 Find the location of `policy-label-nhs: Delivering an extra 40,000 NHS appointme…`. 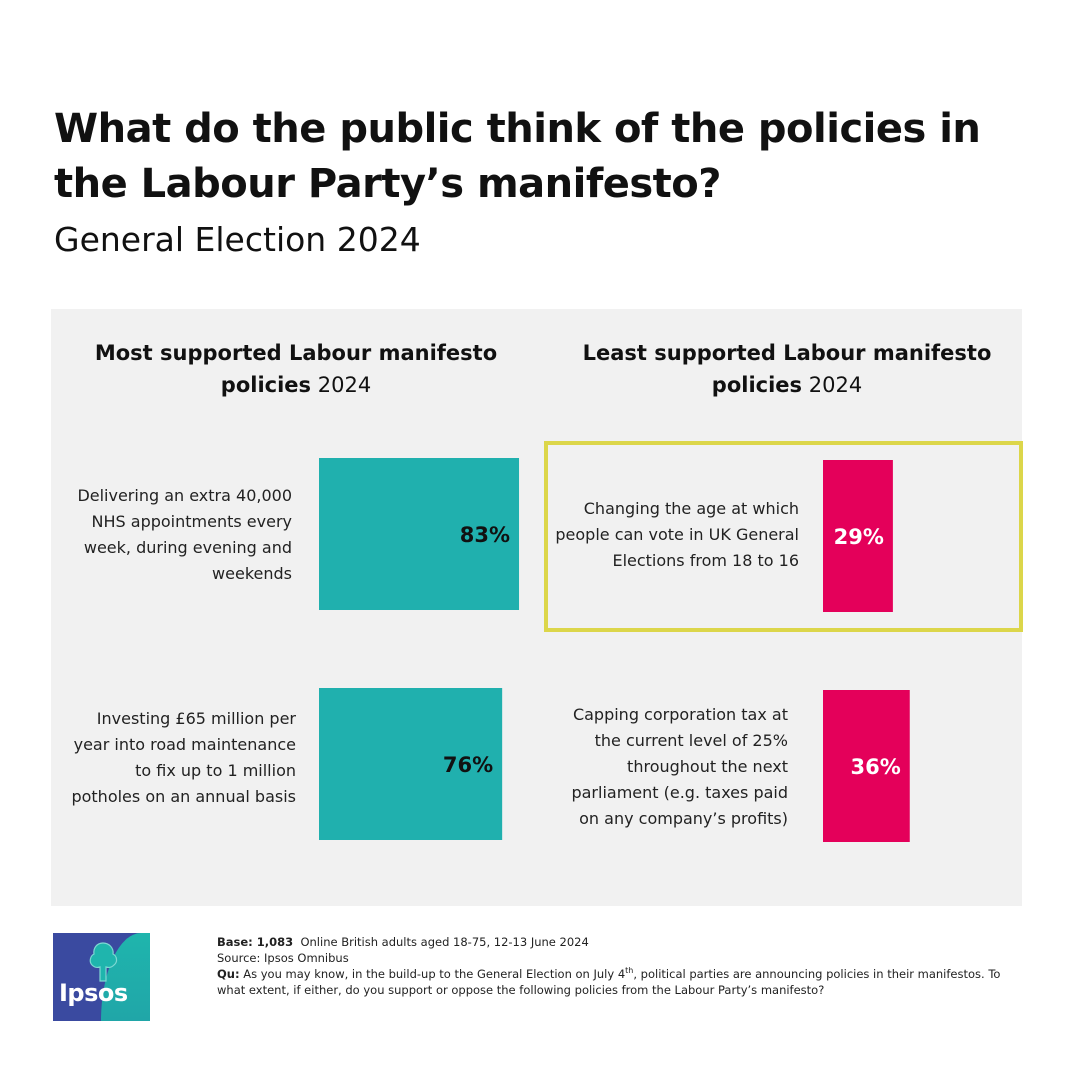

policy-label-nhs: Delivering an extra 40,000 NHS appointme… is located at coordinates (184, 534).